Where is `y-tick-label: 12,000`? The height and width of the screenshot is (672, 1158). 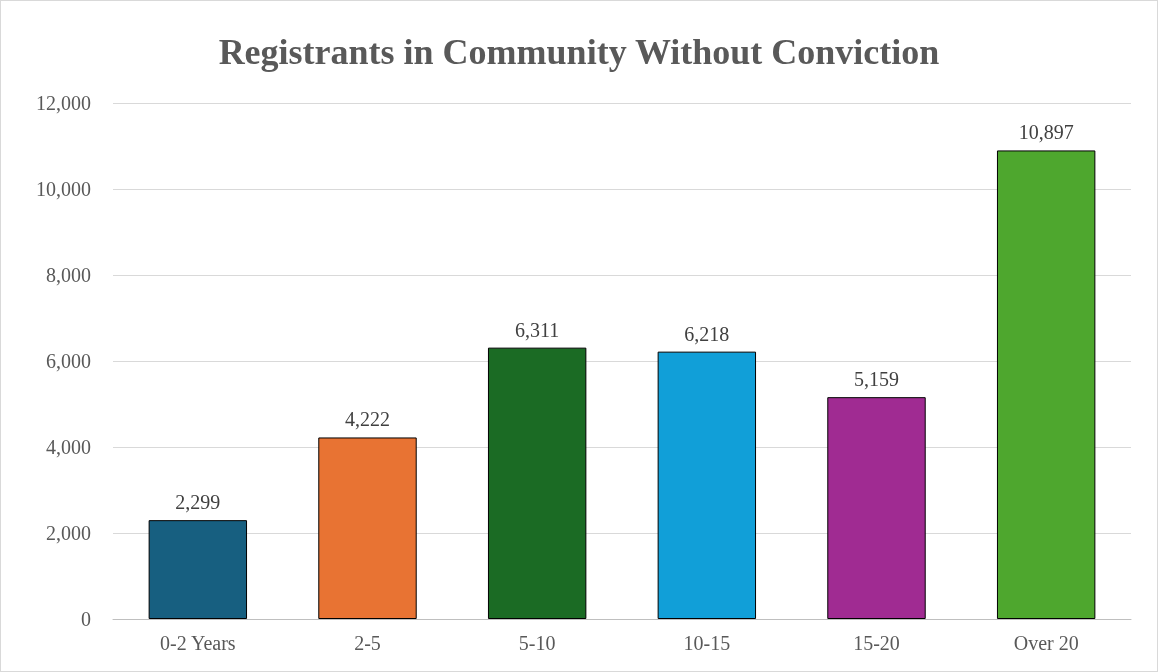
y-tick-label: 12,000 is located at coordinates (63, 103).